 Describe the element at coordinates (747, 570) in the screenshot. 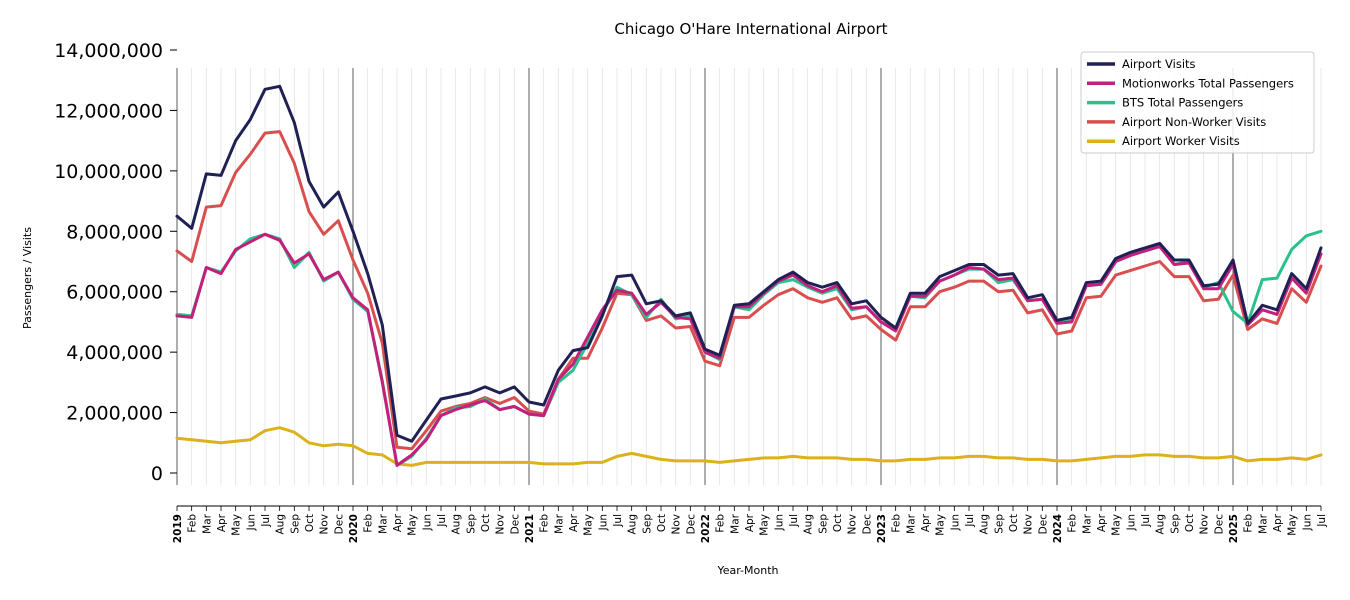

I see `x-axis-label: Year-Month` at that location.